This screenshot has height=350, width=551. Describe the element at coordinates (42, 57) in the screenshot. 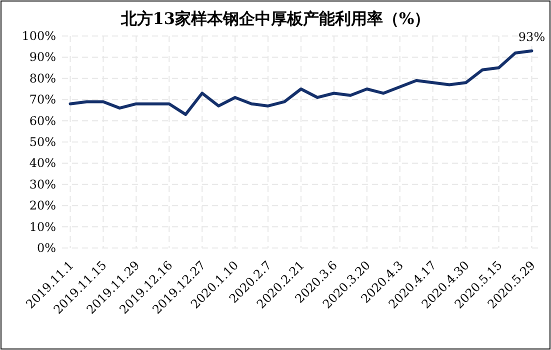

I see `y-tick-label: 90%` at that location.